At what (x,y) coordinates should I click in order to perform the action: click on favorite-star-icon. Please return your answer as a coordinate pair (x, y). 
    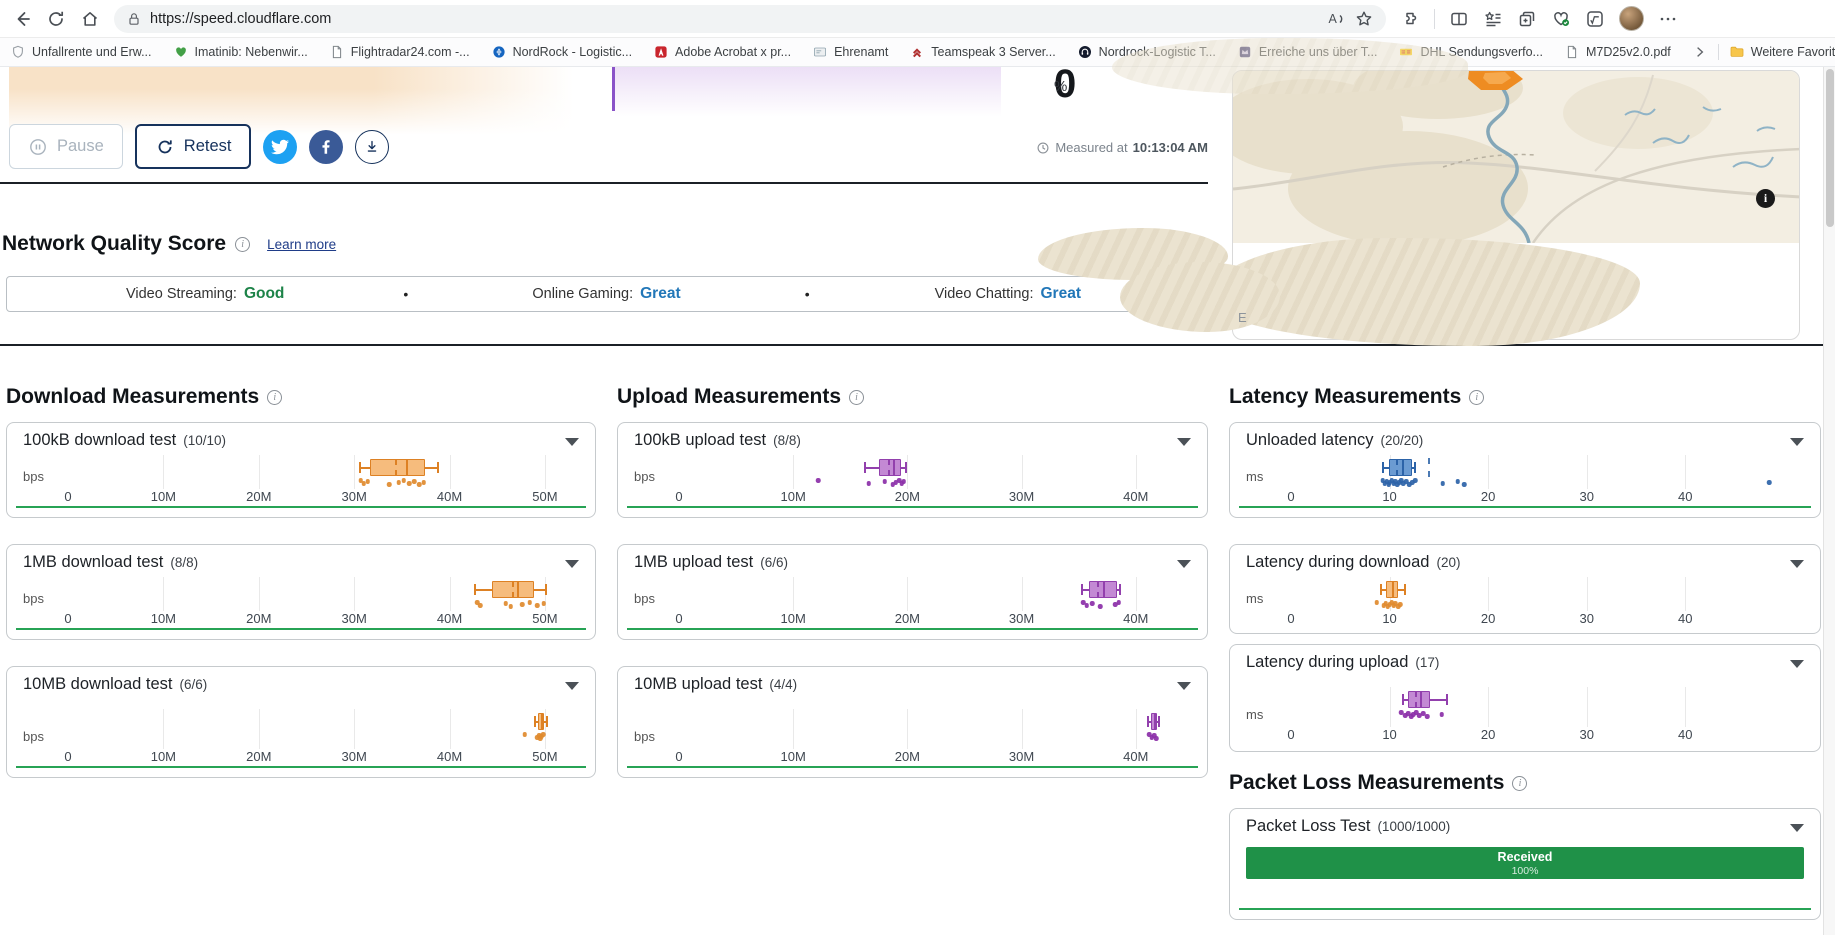
    Looking at the image, I should click on (1364, 19).